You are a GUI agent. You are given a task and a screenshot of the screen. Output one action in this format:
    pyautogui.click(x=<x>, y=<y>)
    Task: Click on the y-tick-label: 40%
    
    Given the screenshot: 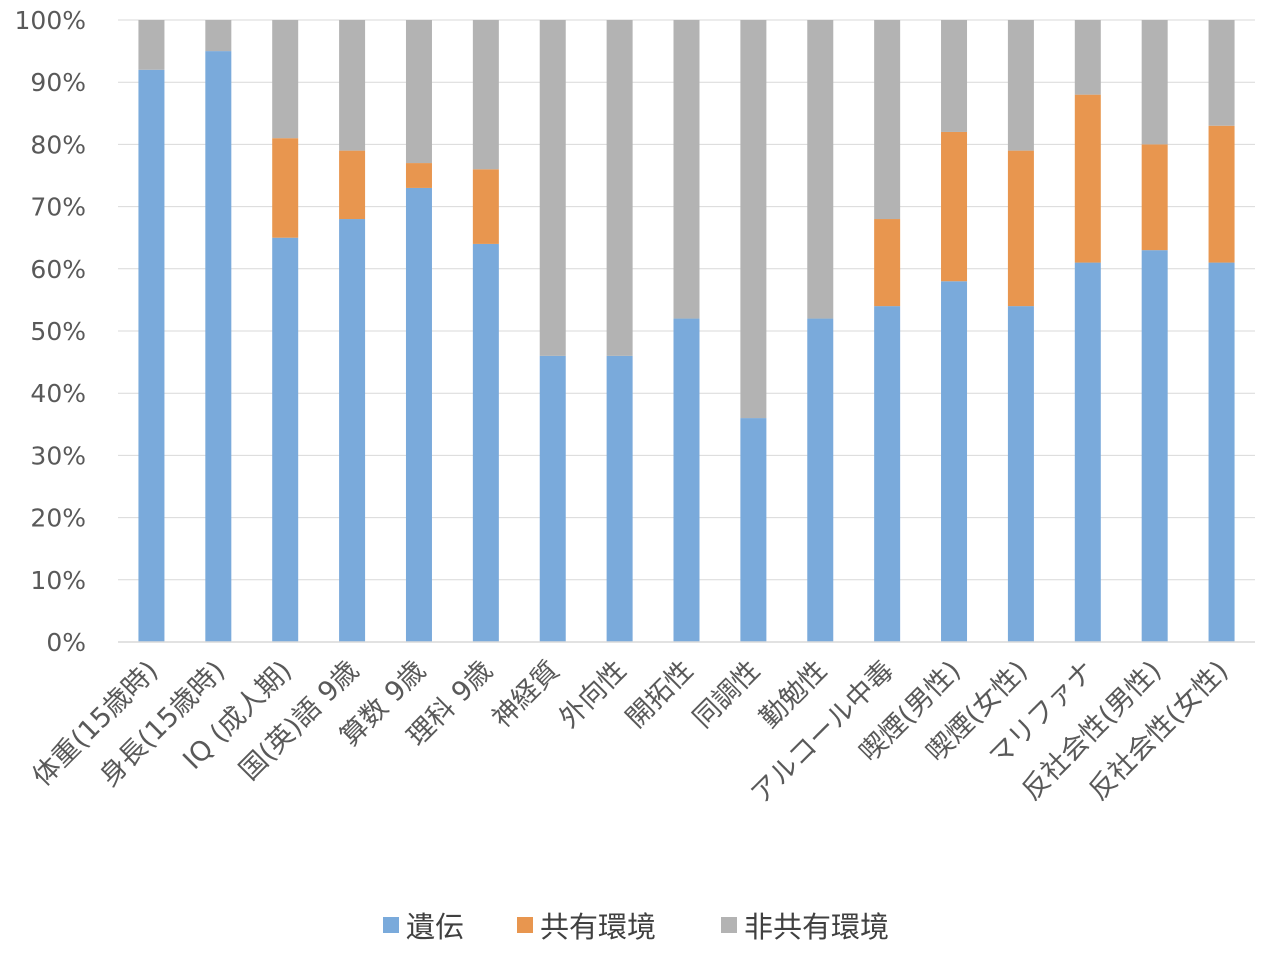 What is the action you would take?
    pyautogui.click(x=58, y=393)
    